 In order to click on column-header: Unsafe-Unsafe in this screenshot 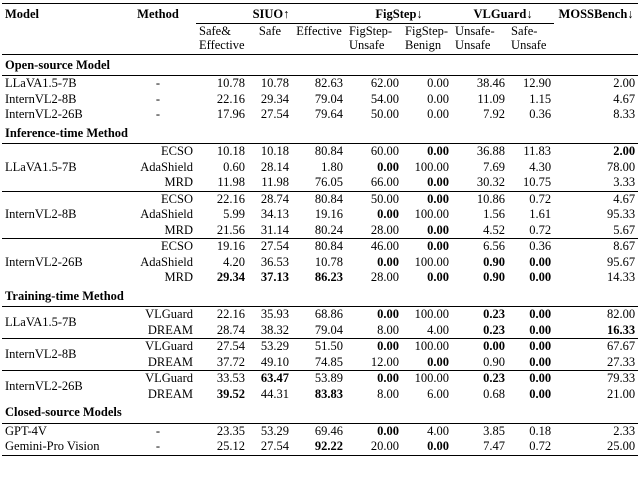, I will do `click(480, 39)`.